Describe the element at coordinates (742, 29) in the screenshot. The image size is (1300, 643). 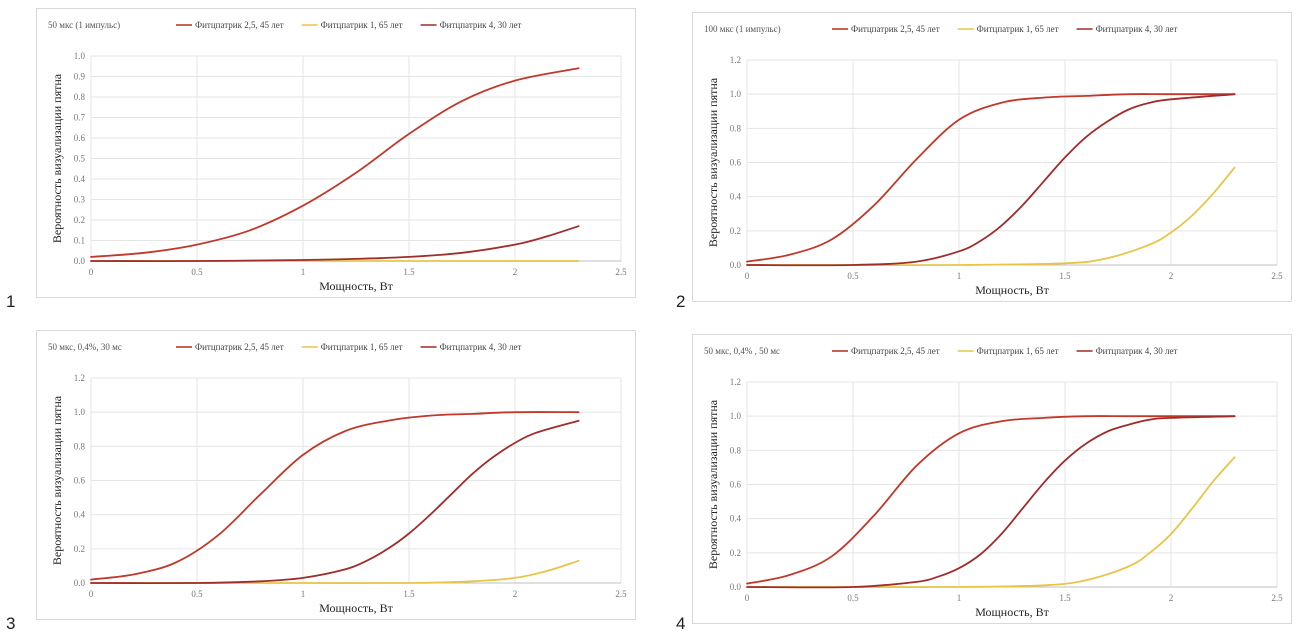
I see `chart-title: 100 мкс (1 импульс)` at that location.